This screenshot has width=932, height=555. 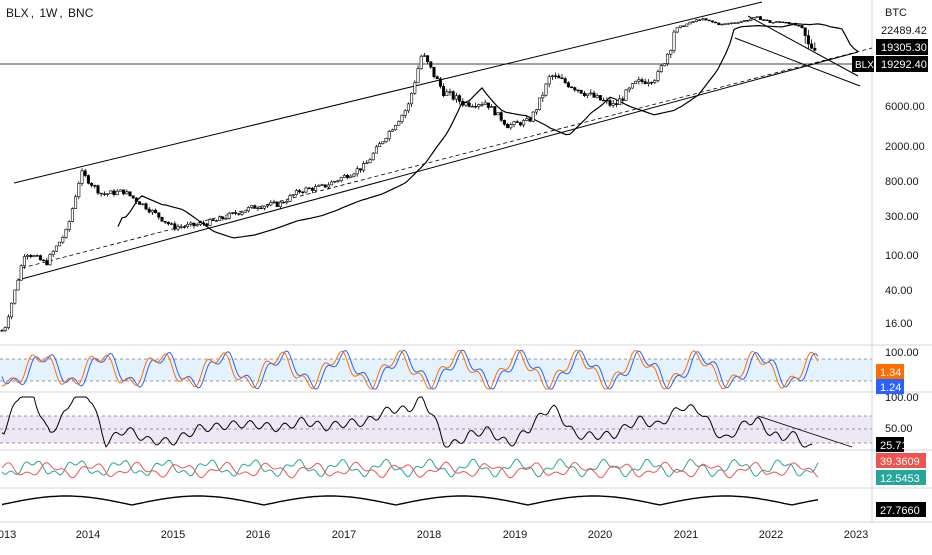 I want to click on dmi-plus-value: 12.5453, so click(x=901, y=477).